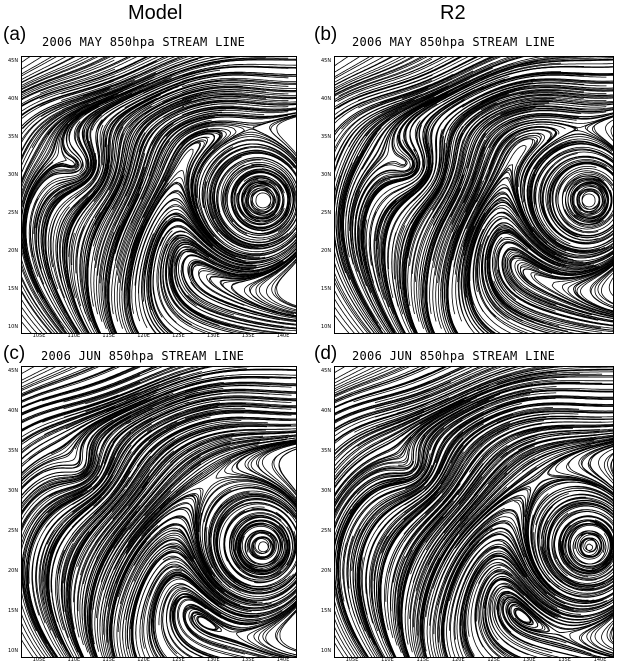 This screenshot has width=622, height=666. What do you see at coordinates (453, 13) in the screenshot?
I see `column-header-r2: R2` at bounding box center [453, 13].